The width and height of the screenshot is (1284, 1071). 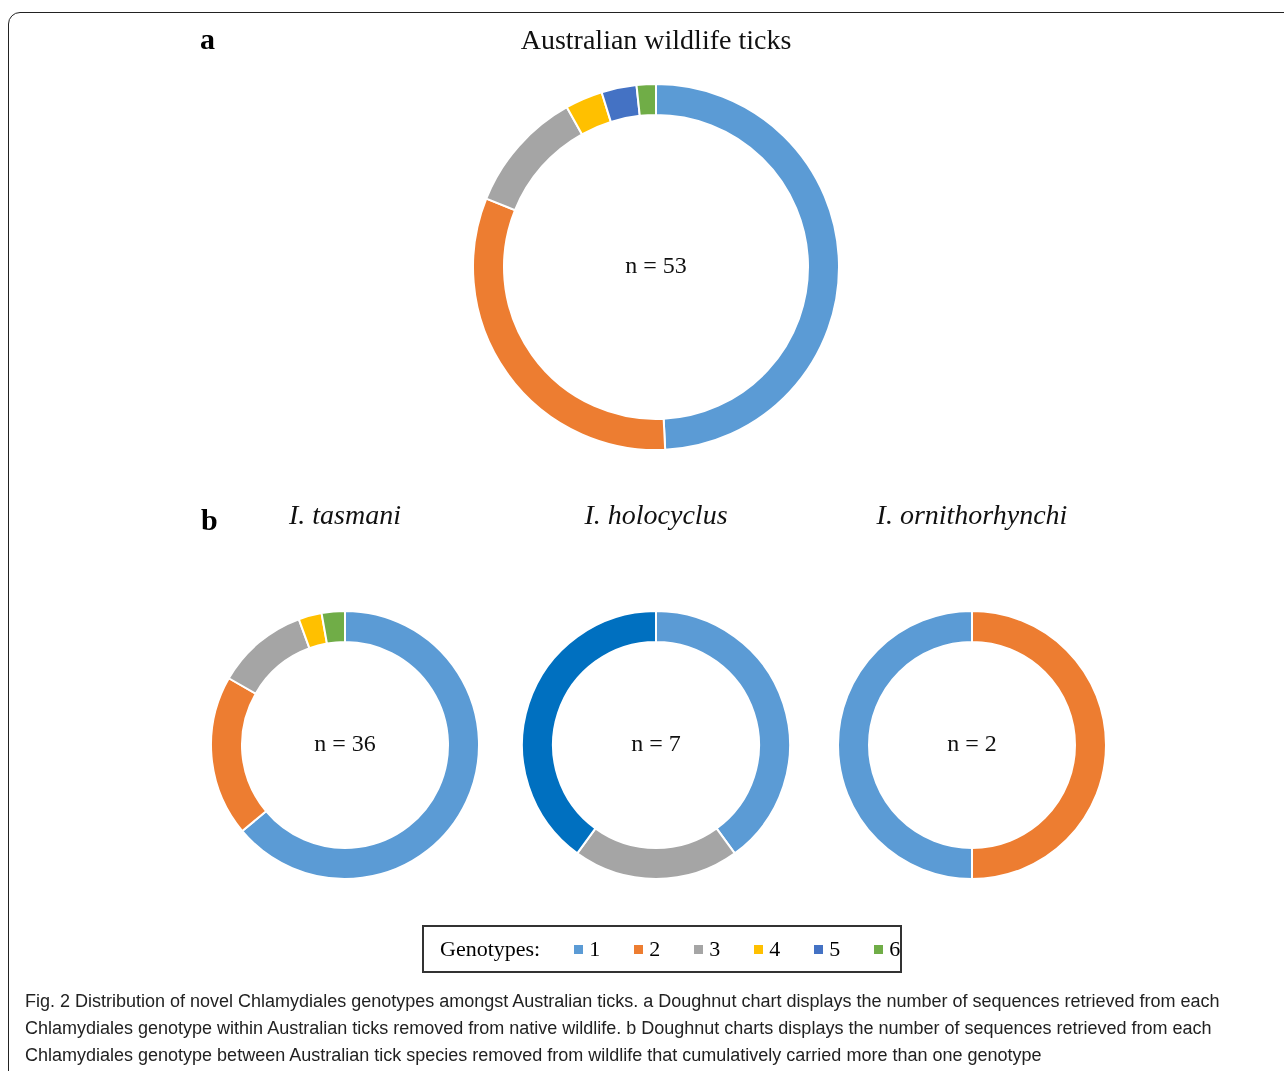 I want to click on legend-label: 3, so click(x=715, y=949).